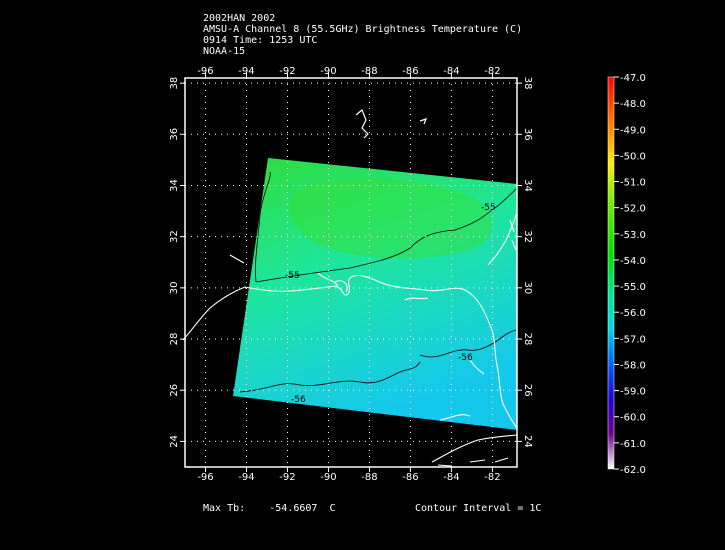 This screenshot has height=550, width=725. I want to click on lat-tick-label-left: 32, so click(174, 236).